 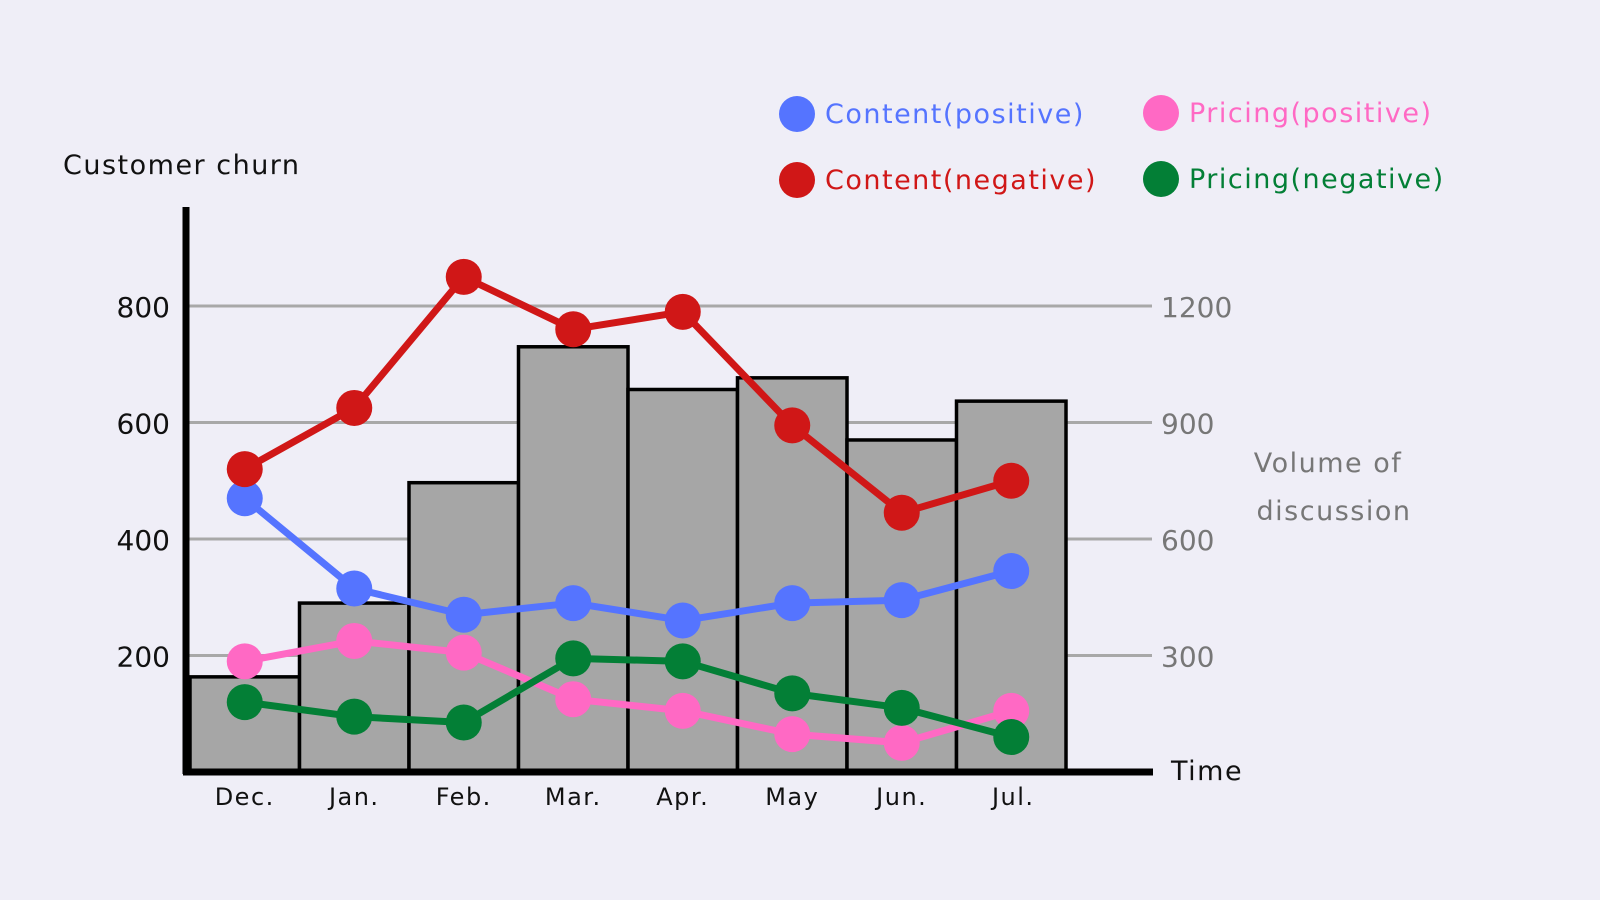 I want to click on y2-tick-label: 900, so click(x=1187, y=424).